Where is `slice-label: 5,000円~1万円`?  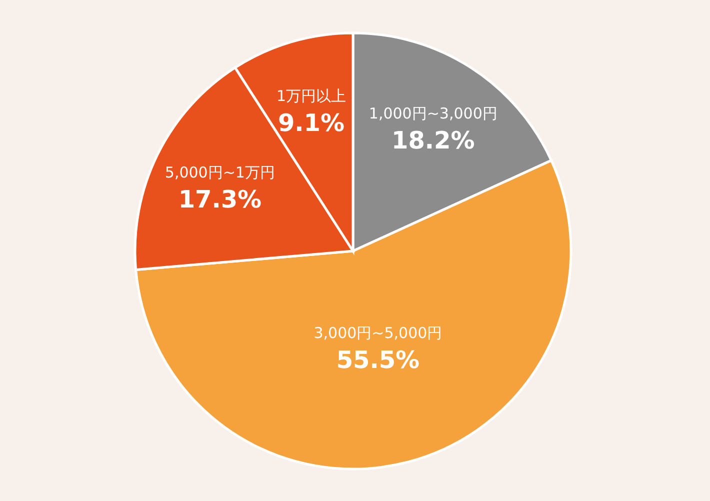
slice-label: 5,000円~1万円 is located at coordinates (219, 173).